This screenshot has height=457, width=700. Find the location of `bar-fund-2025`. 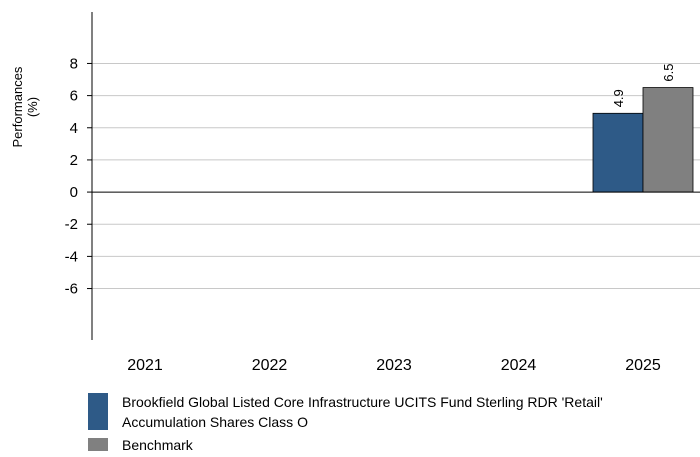

bar-fund-2025 is located at coordinates (618, 152).